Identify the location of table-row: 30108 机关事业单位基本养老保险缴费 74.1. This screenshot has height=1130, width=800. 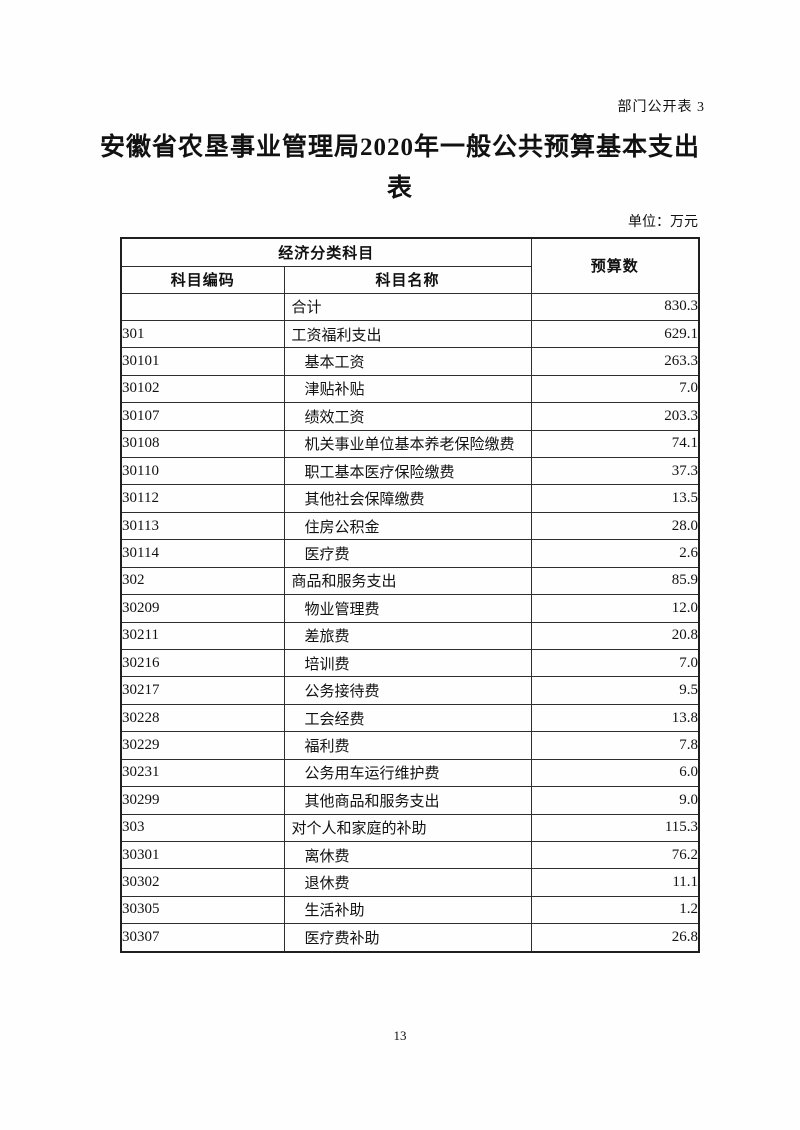
(410, 444).